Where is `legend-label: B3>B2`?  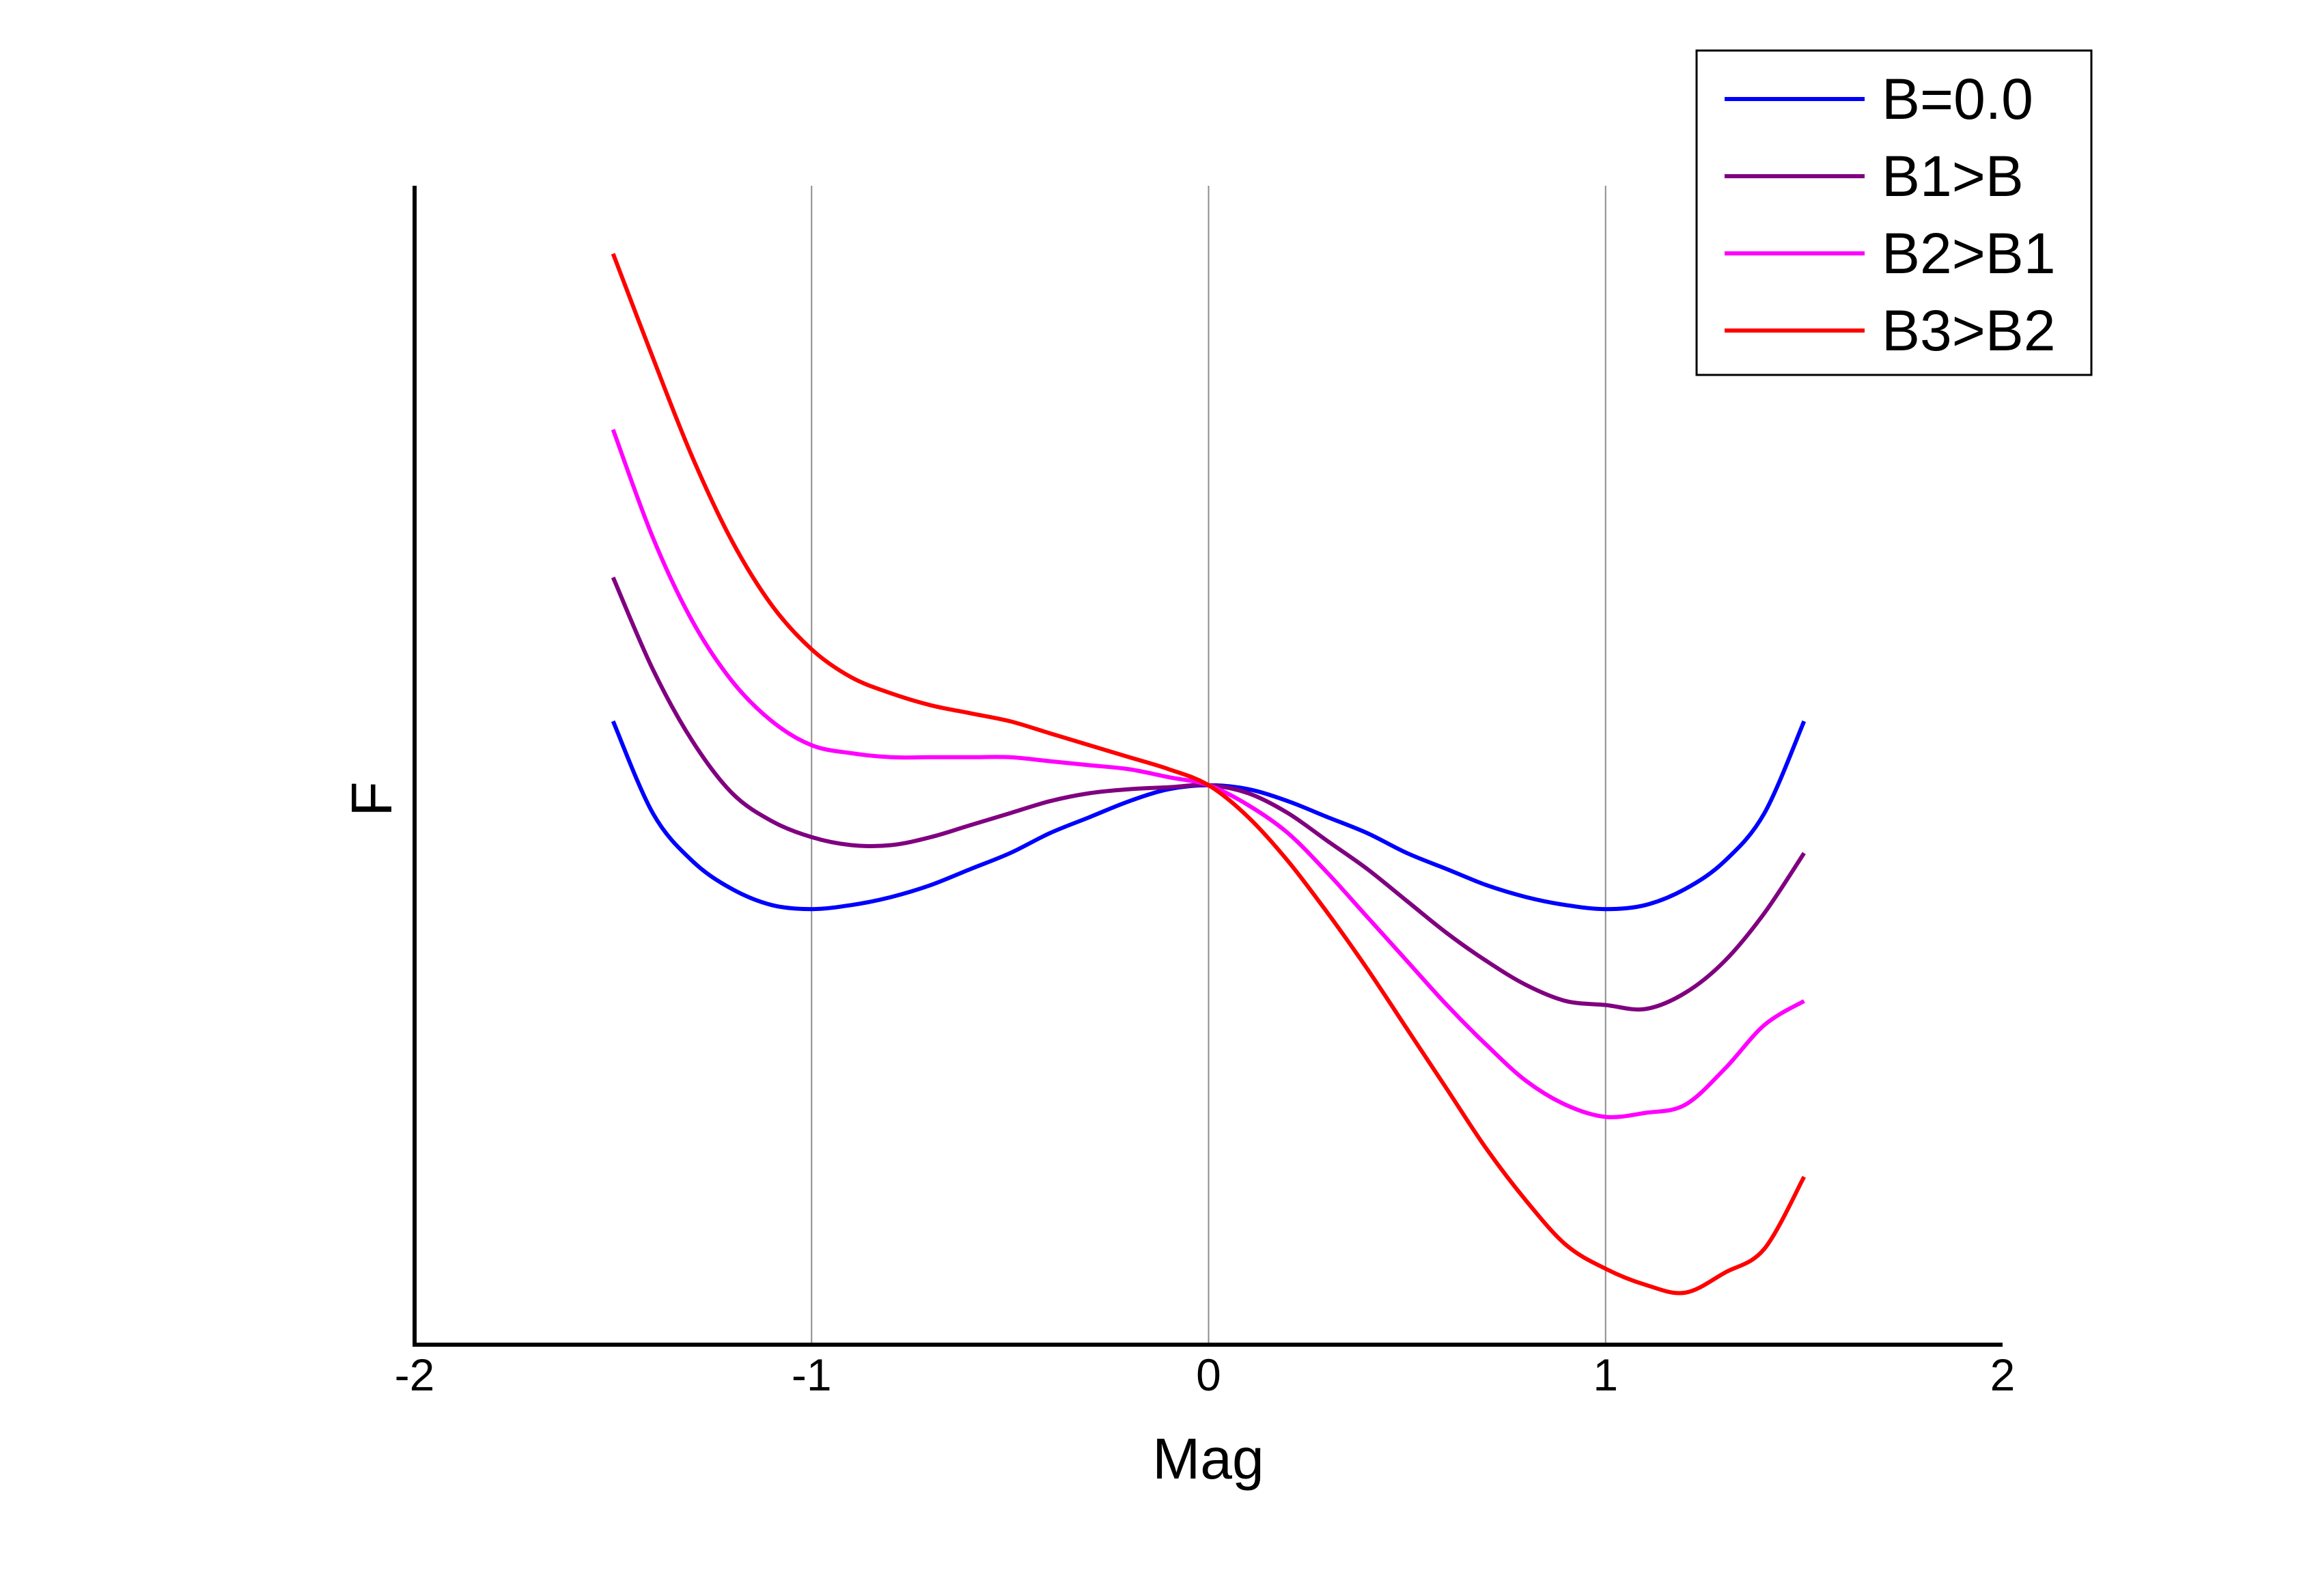 legend-label: B3>B2 is located at coordinates (1969, 330).